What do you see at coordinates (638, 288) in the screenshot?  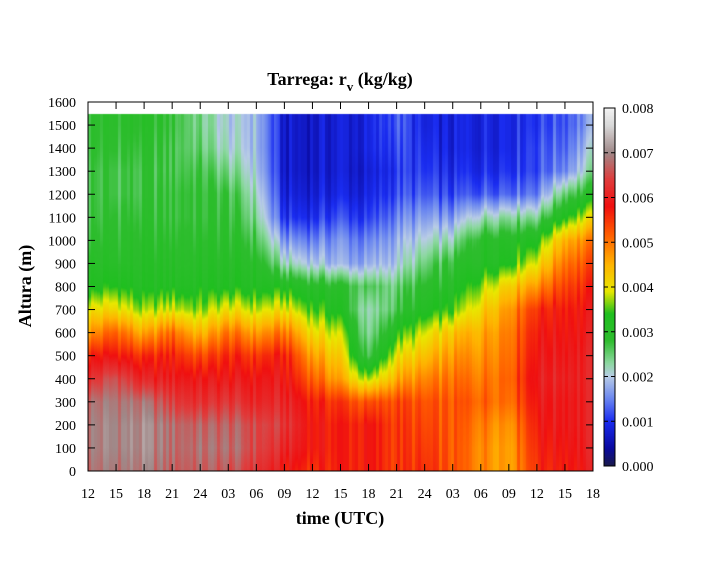 I see `colorbar-tick-label: 0.004` at bounding box center [638, 288].